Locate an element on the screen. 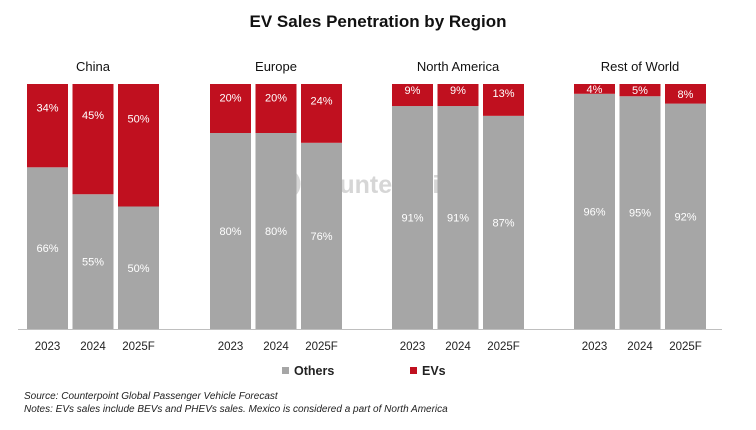 The height and width of the screenshot is (430, 756). bar-evs-europe-2024 is located at coordinates (276, 108).